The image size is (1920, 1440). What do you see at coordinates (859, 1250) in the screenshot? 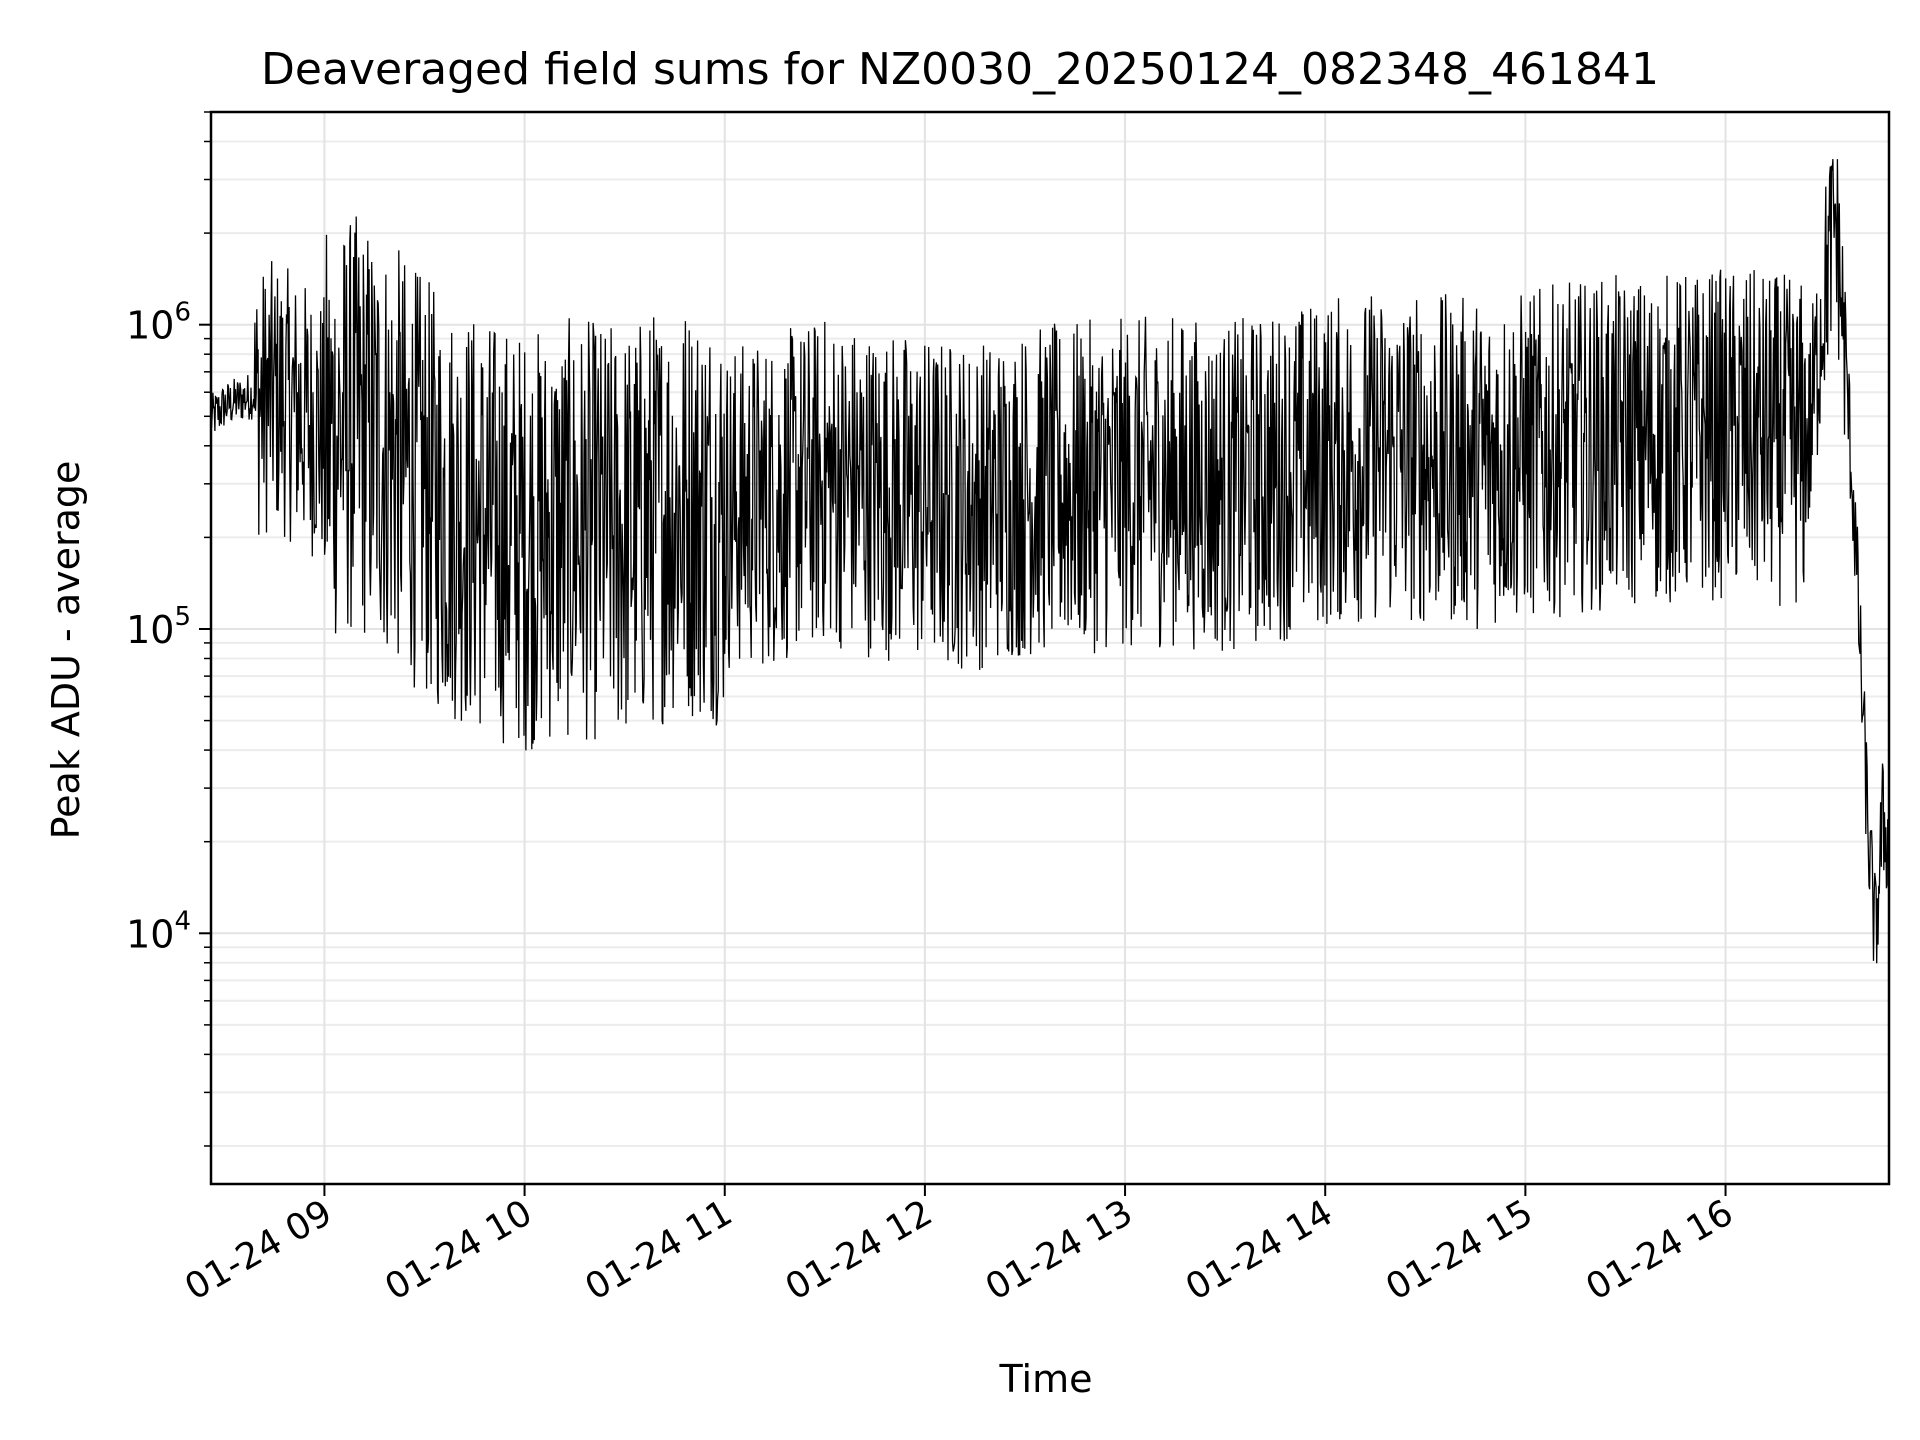
I see `x-tick-label: 01-24 12` at bounding box center [859, 1250].